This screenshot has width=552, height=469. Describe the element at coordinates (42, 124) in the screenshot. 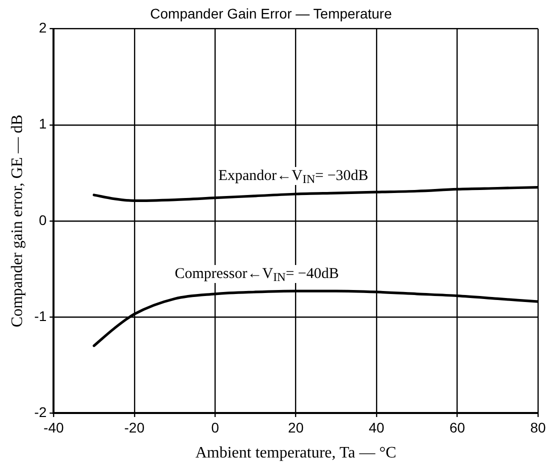

I see `y-tick-label: 1` at that location.